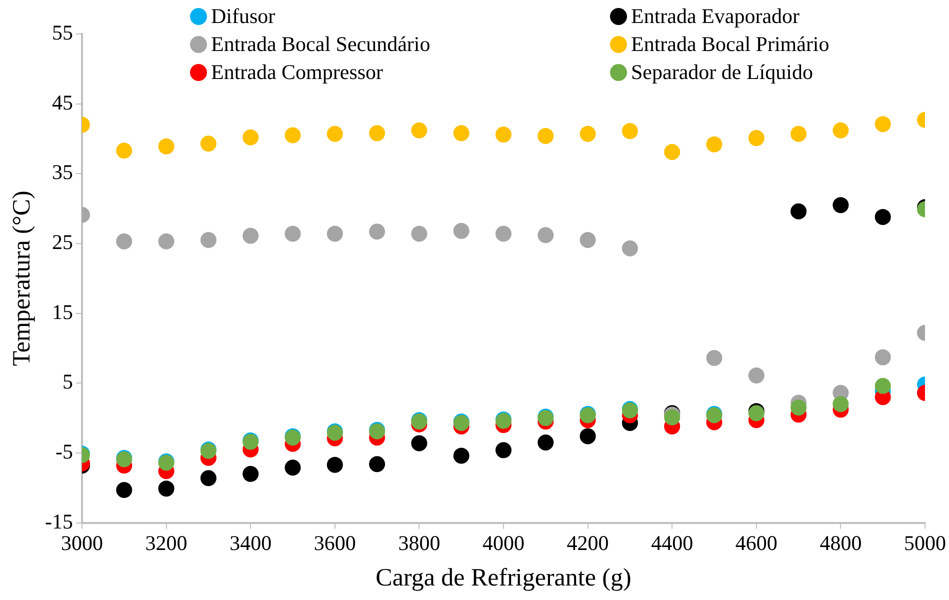 Image resolution: width=949 pixels, height=600 pixels. What do you see at coordinates (62, 312) in the screenshot?
I see `y-tick-label: 15` at bounding box center [62, 312].